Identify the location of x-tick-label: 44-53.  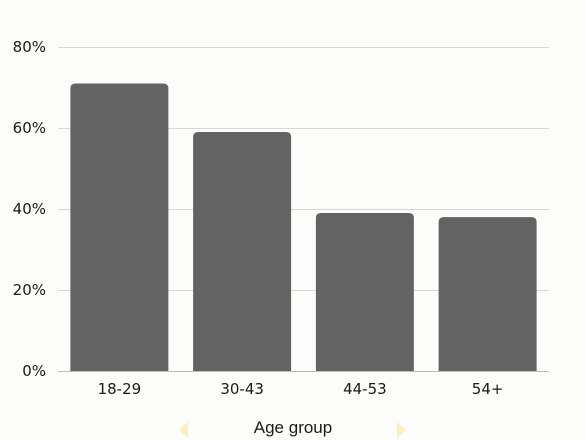
(365, 389).